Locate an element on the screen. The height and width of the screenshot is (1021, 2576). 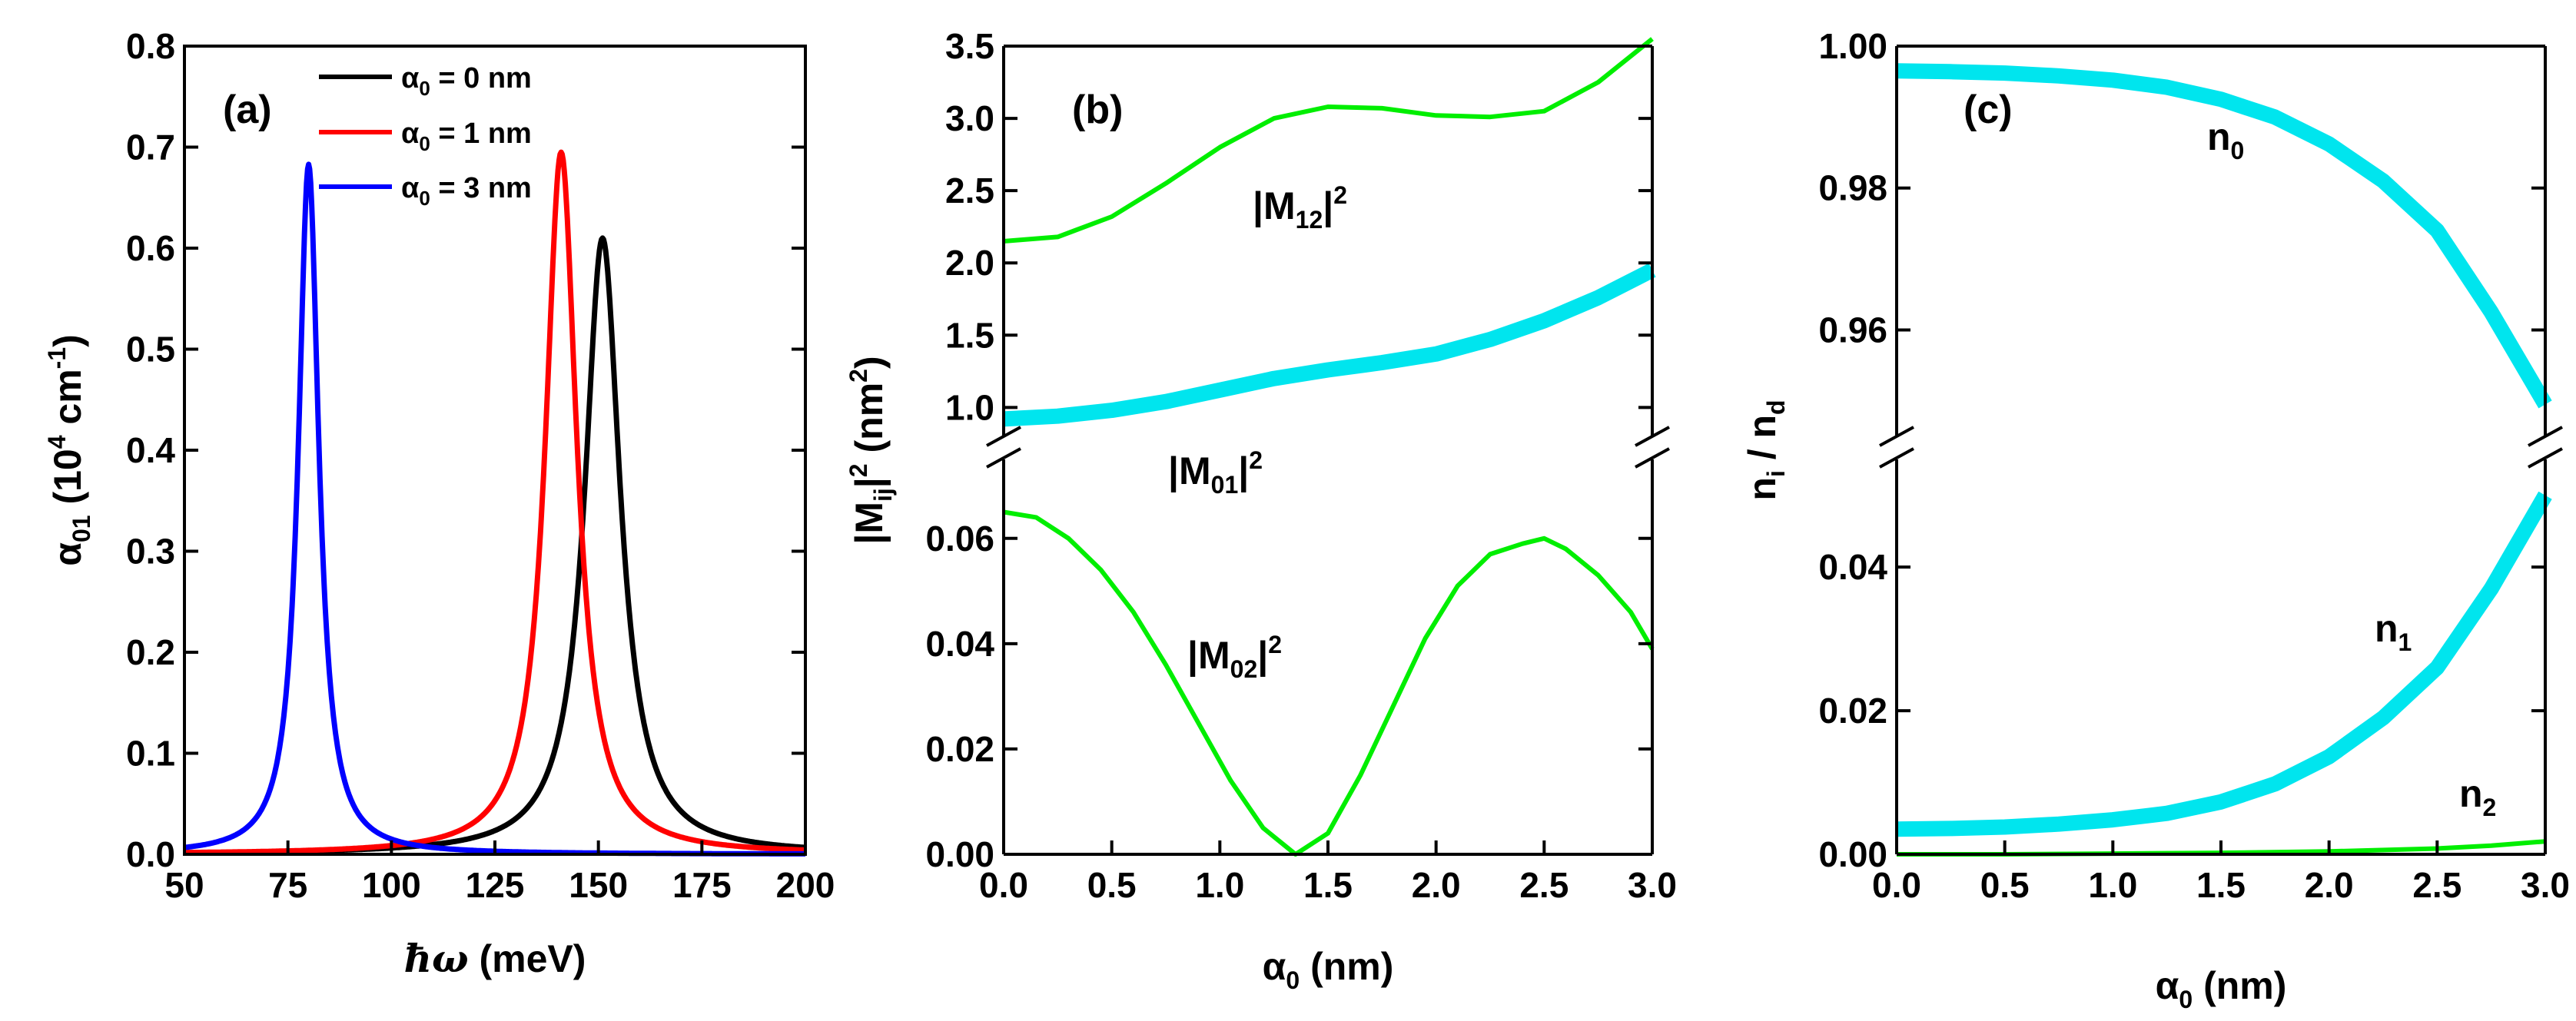
panel-a-label: (a) is located at coordinates (247, 110).